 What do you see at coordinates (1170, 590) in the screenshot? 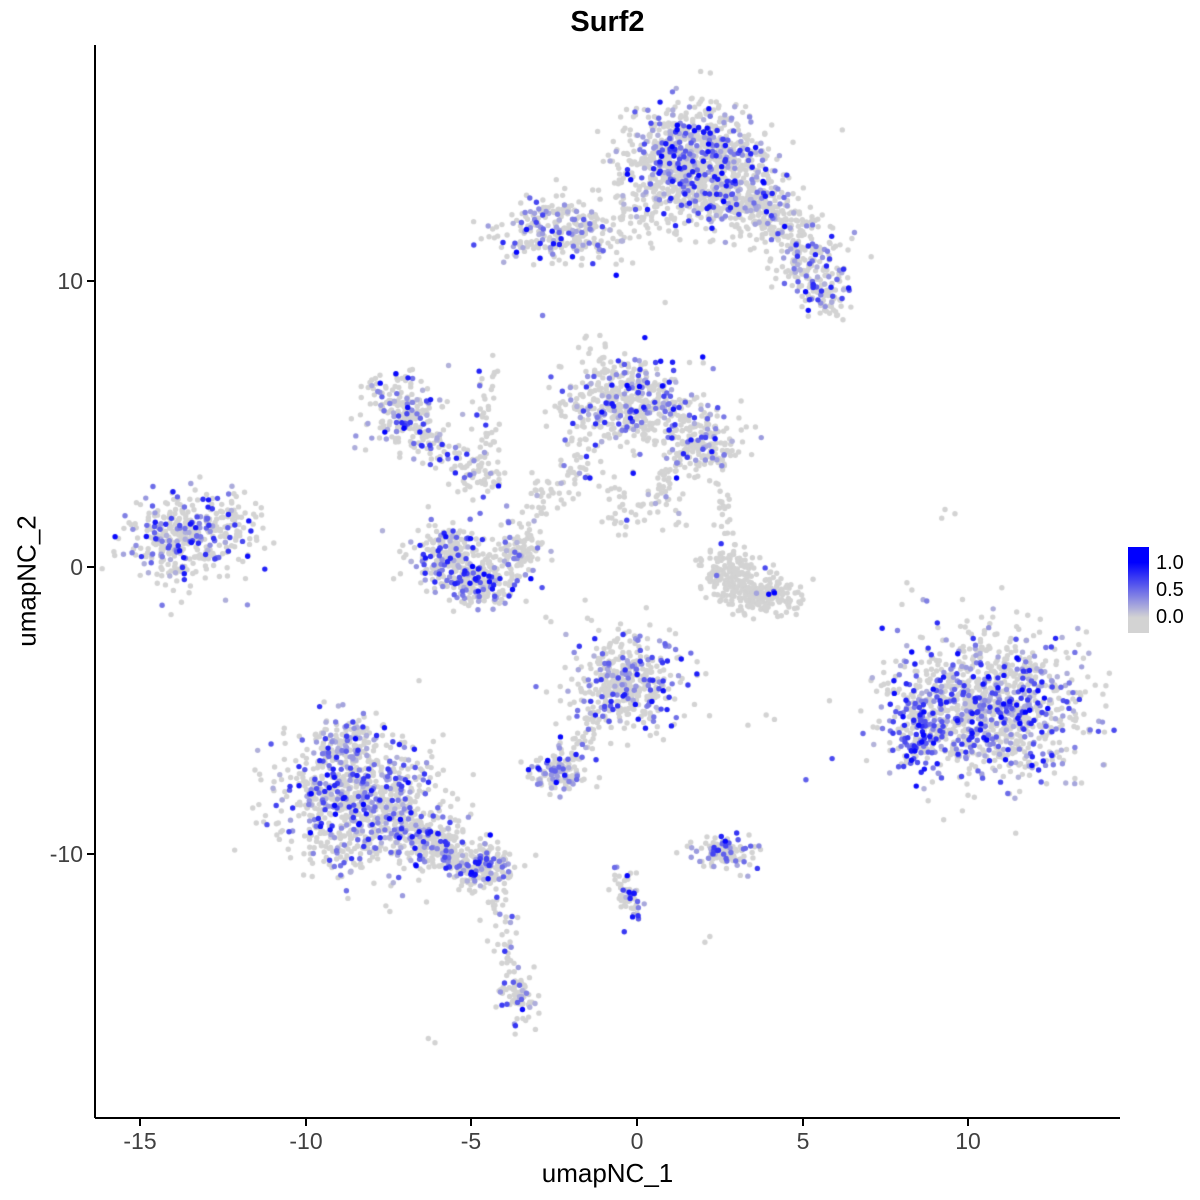
I see `legend-tick-label: 0.5` at bounding box center [1170, 590].